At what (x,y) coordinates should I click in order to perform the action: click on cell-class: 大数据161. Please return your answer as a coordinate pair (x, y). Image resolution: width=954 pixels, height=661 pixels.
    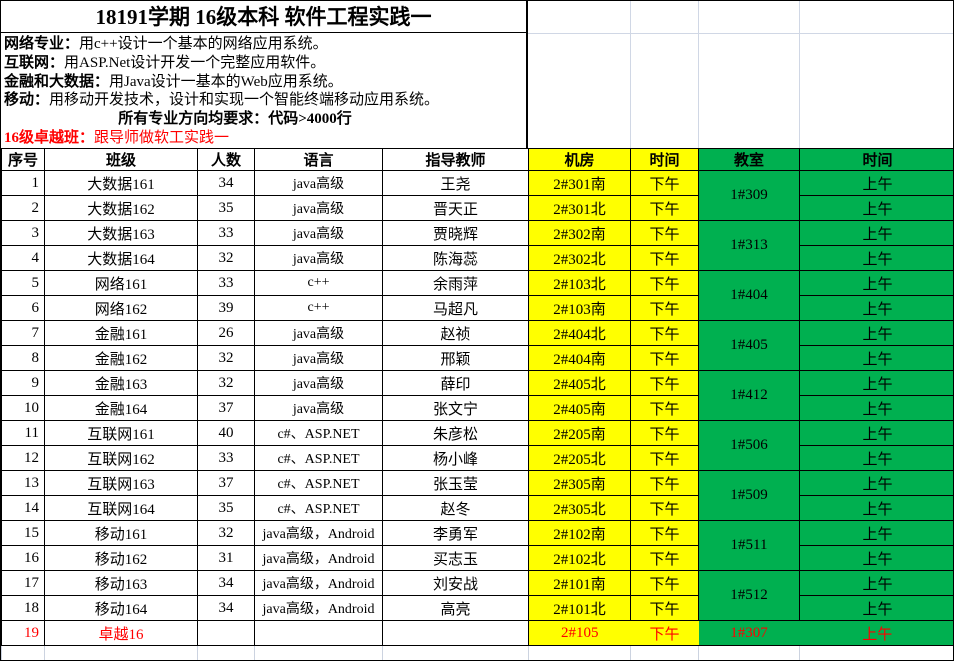
    Looking at the image, I should click on (121, 183).